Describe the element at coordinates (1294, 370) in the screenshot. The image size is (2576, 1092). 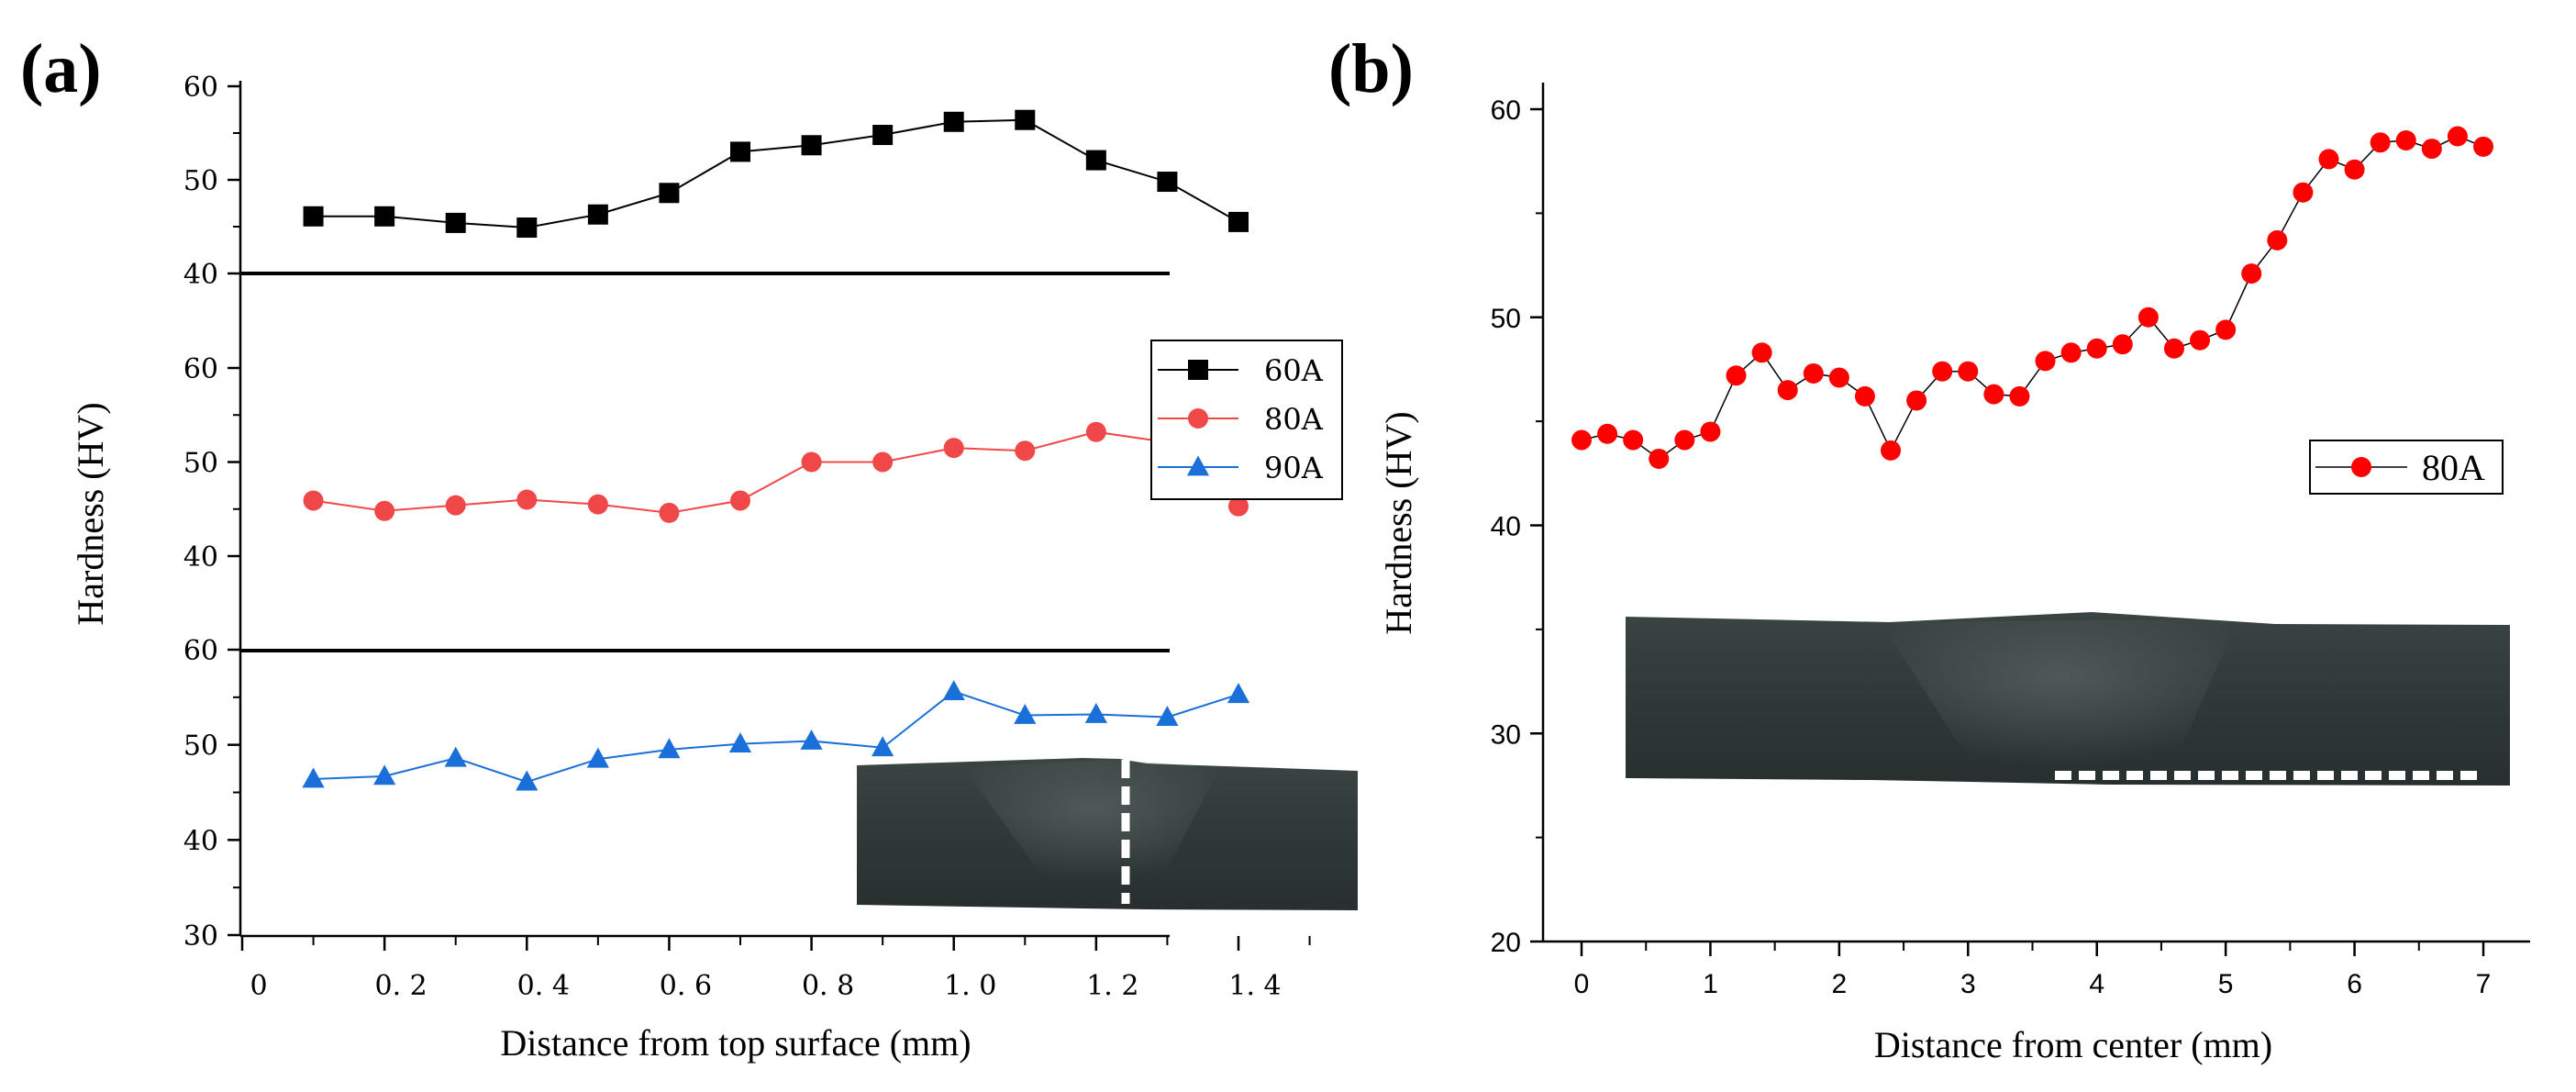
I see `legend-label-60A: 60A` at that location.